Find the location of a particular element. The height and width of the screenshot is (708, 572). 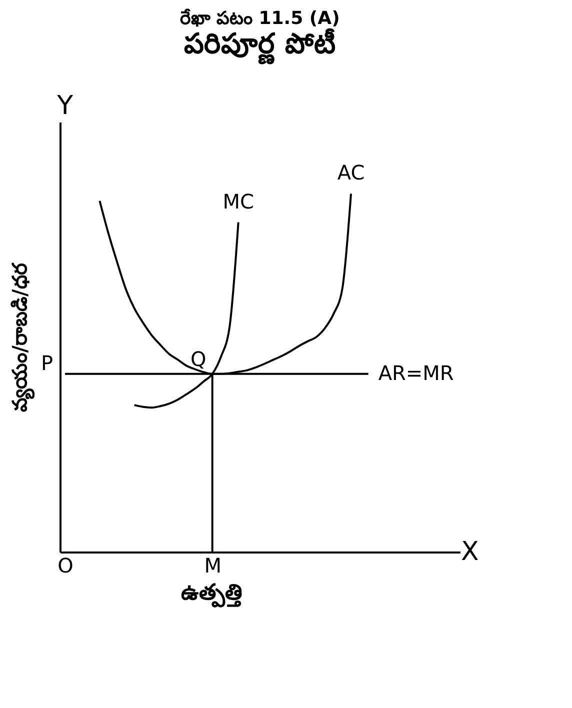

chart-title: రేఖా పటం 11.5 (A) is located at coordinates (260, 18).